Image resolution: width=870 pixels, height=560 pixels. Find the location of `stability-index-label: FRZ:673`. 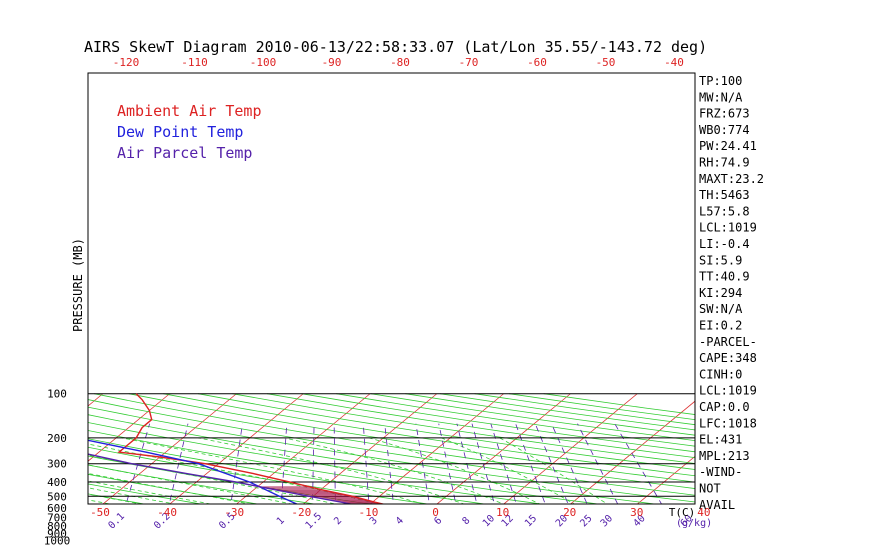

stability-index-label: FRZ:673 is located at coordinates (724, 114).